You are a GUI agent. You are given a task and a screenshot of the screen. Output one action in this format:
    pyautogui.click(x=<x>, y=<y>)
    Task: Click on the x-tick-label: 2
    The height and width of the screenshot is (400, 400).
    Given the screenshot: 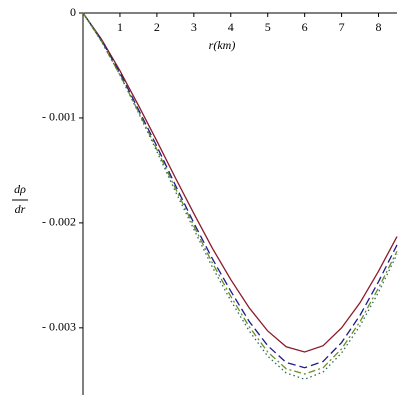 What is the action you would take?
    pyautogui.click(x=157, y=27)
    